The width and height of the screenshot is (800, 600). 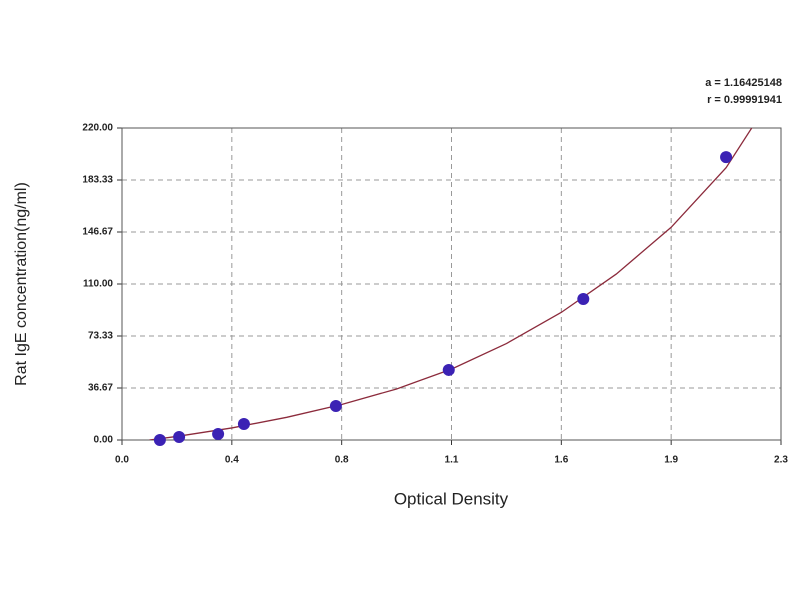 What do you see at coordinates (561, 460) in the screenshot?
I see `x-tick-label: 1.6` at bounding box center [561, 460].